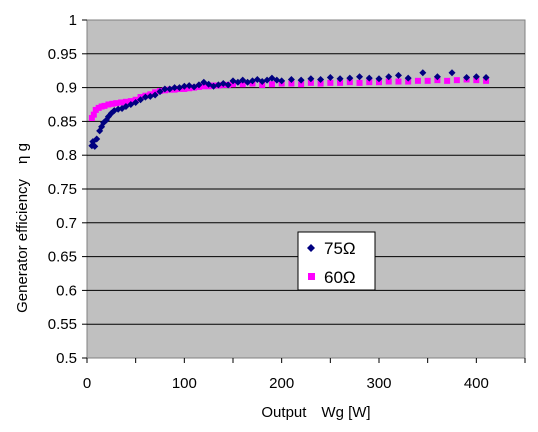 Image resolution: width=538 pixels, height=432 pixels. I want to click on y-tick-label: 0.95, so click(62, 54).